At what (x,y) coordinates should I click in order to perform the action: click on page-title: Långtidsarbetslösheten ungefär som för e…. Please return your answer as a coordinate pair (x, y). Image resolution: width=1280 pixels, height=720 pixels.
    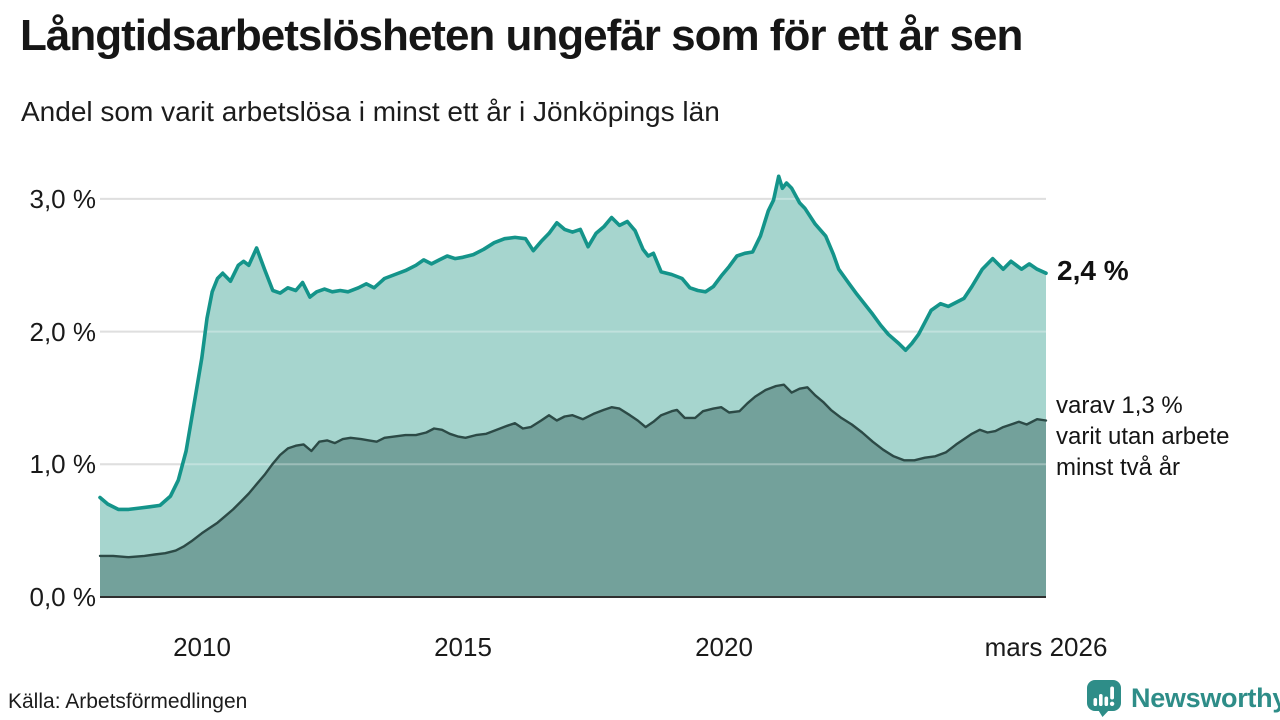
    Looking at the image, I should click on (521, 35).